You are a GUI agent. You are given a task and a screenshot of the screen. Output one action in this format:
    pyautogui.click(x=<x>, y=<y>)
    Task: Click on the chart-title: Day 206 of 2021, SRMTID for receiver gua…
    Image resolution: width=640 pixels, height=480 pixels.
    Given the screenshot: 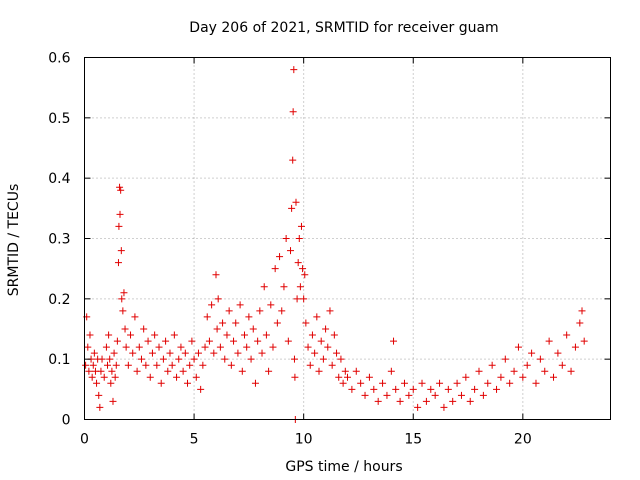 What is the action you would take?
    pyautogui.click(x=343, y=28)
    